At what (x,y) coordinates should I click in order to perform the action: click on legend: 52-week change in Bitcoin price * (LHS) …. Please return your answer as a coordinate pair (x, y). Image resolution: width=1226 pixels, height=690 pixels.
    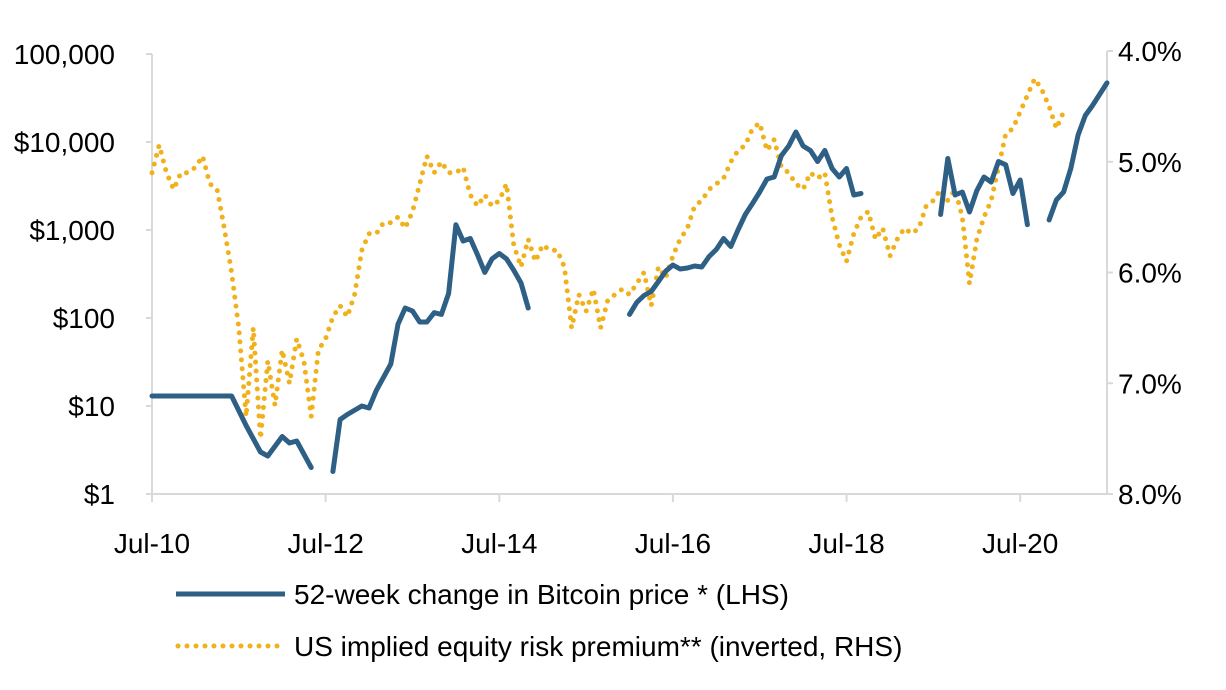
    Looking at the image, I should click on (538, 620).